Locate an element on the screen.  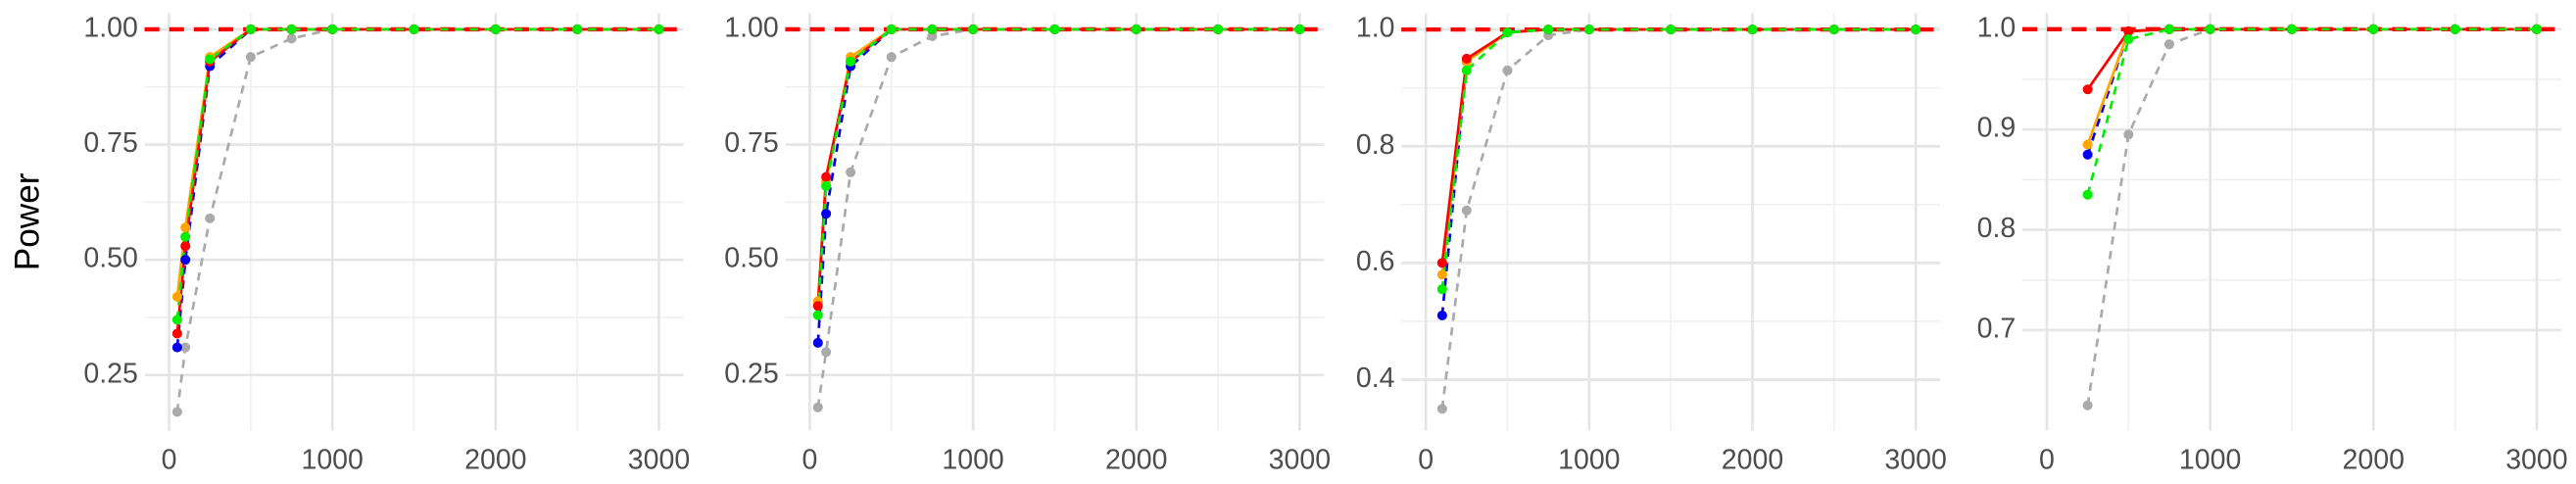
y-axis-label: Power is located at coordinates (27, 221).